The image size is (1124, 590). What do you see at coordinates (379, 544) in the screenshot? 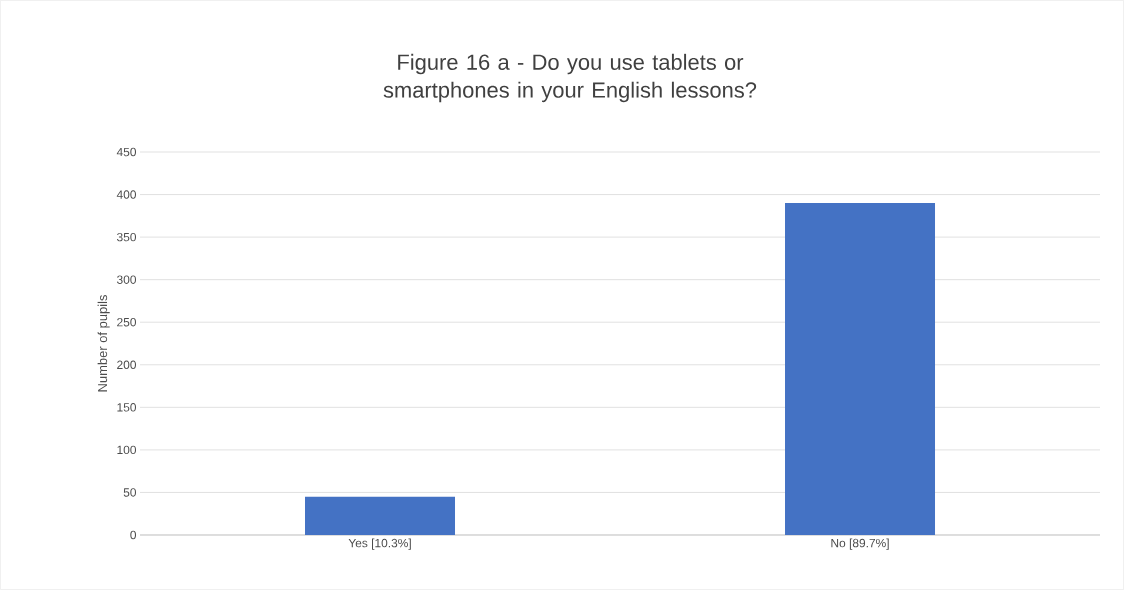
I see `x-tick-label: Yes [10.3%]` at bounding box center [379, 544].